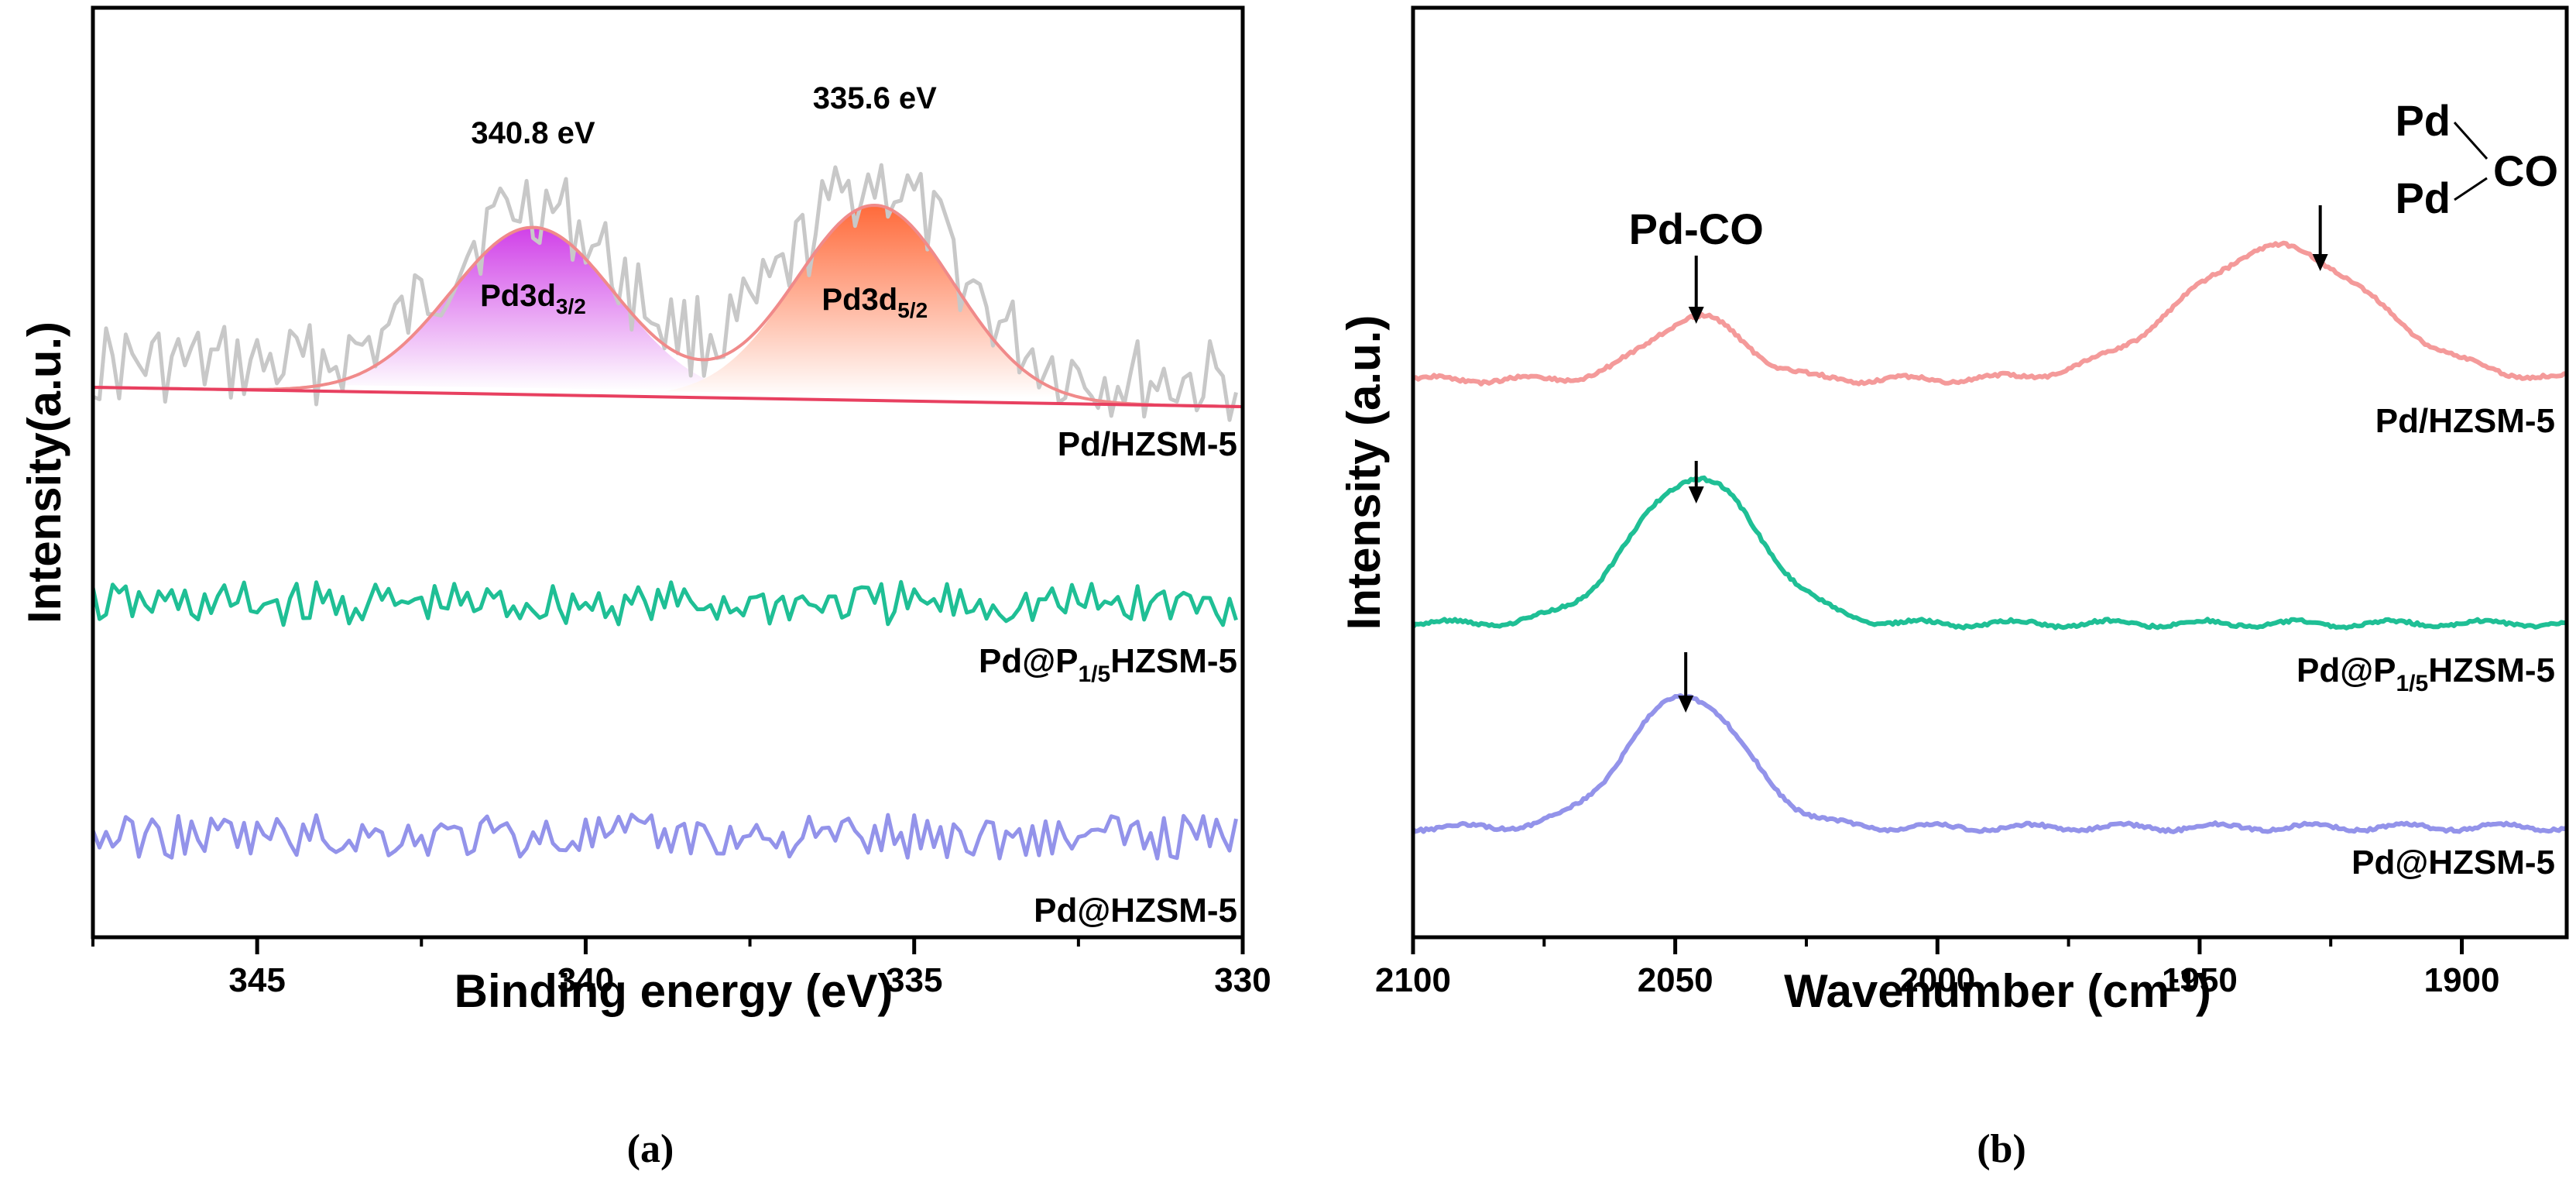 This screenshot has height=1189, width=2576. Describe the element at coordinates (1696, 228) in the screenshot. I see `pd-co-annotation: Pd-CO` at that location.